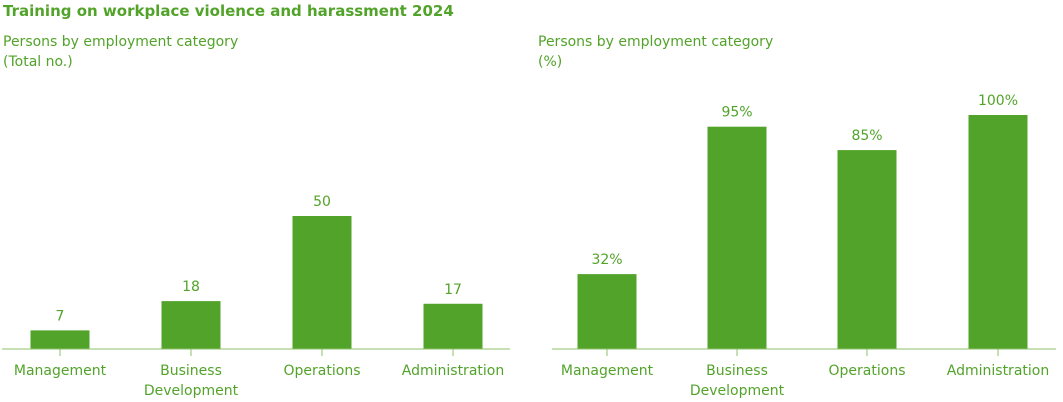 This screenshot has width=1063, height=402. What do you see at coordinates (736, 113) in the screenshot?
I see `value-label: 95%` at bounding box center [736, 113].